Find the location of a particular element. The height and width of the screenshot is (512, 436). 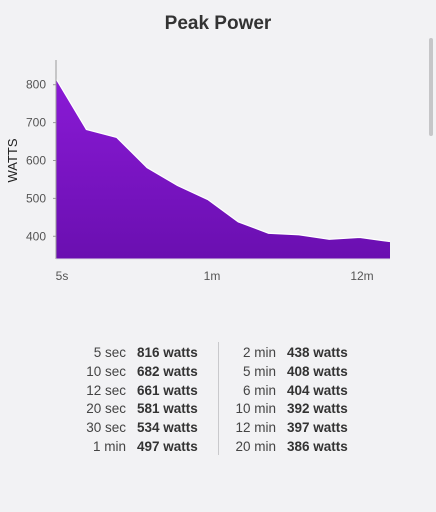

page-title: Peak Power is located at coordinates (218, 23).